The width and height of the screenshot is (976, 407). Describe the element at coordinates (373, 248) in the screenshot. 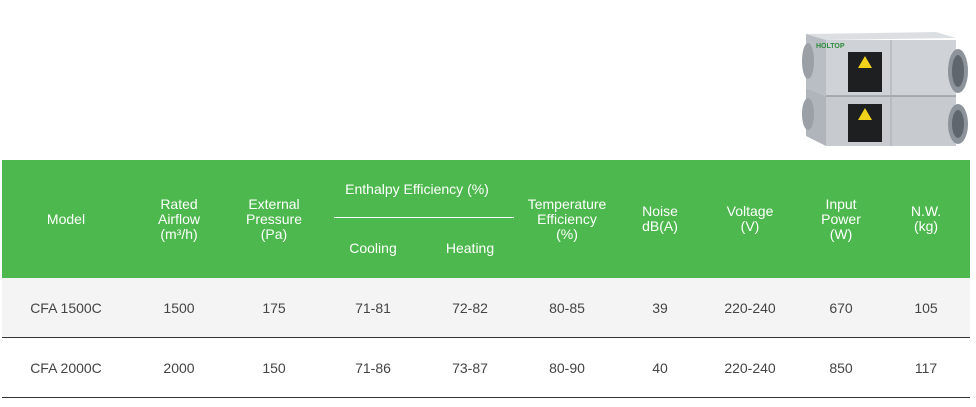

I see `header-cooling: Cooling` at that location.